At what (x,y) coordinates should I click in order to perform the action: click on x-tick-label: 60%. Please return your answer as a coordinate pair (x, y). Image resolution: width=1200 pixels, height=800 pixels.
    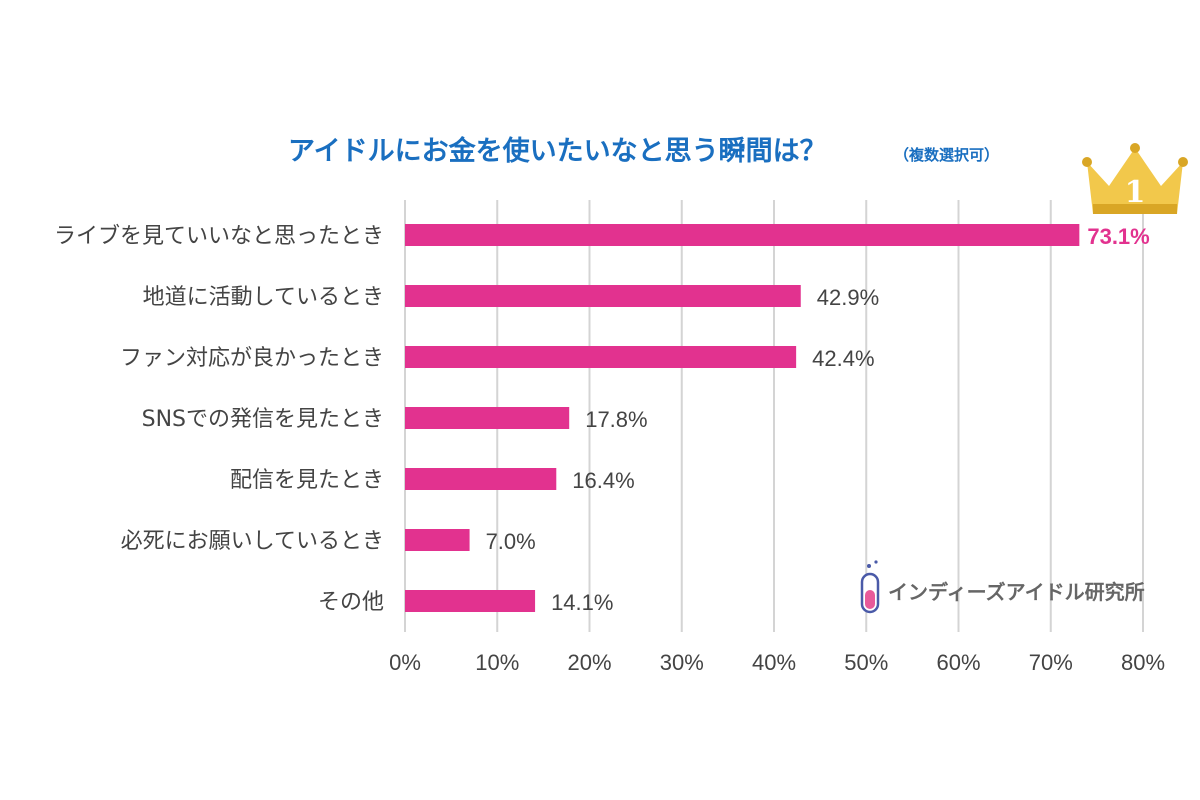
    Looking at the image, I should click on (958, 662).